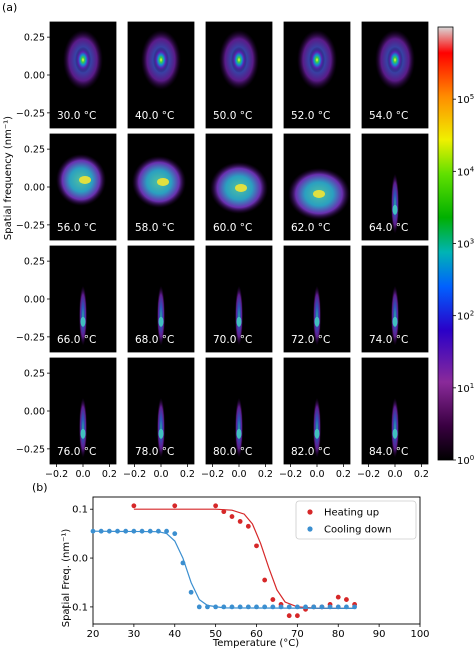 The width and height of the screenshot is (474, 648). Describe the element at coordinates (244, 558) in the screenshot. I see `series-fit-line` at that location.